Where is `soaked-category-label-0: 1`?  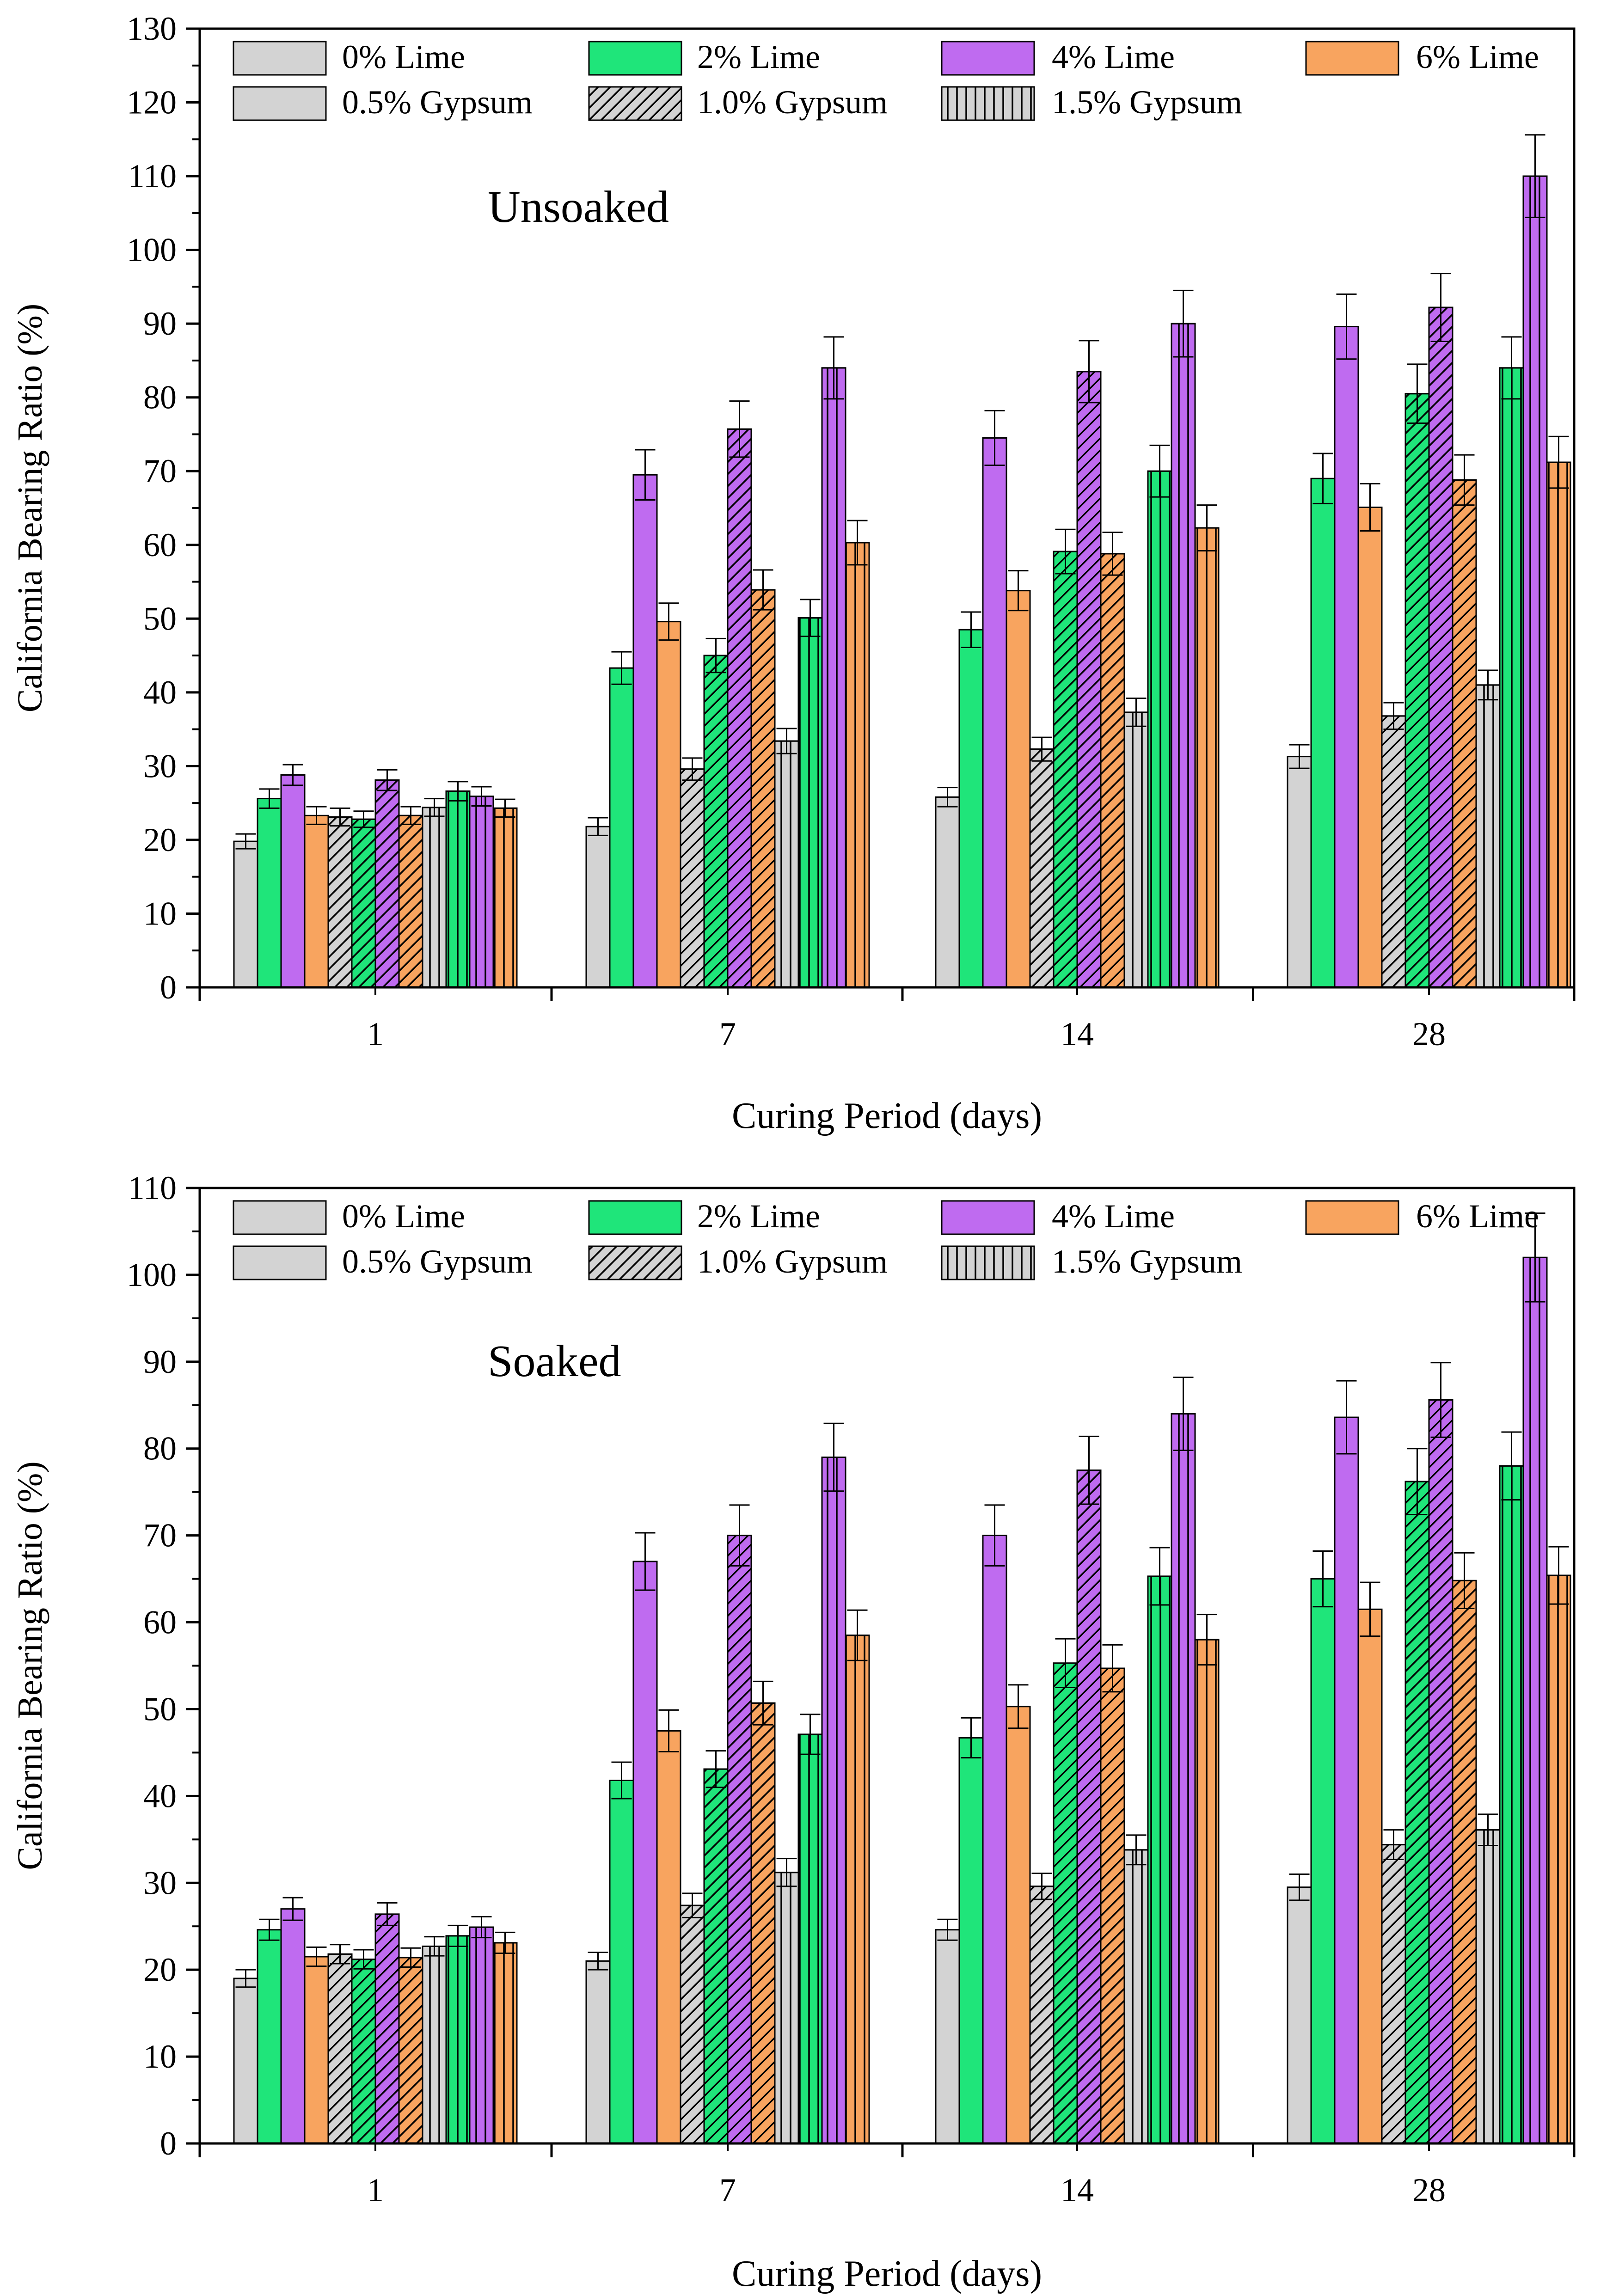 soaked-category-label-0: 1 is located at coordinates (375, 2190).